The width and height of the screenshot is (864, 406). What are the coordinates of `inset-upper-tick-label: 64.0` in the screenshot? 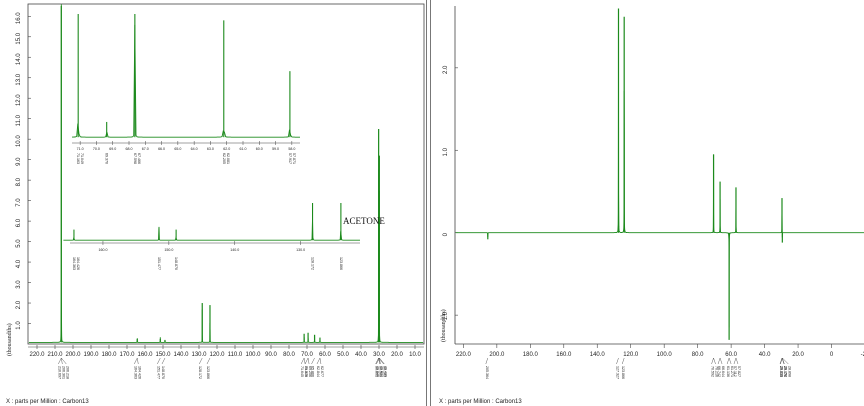 It's located at (194, 149).